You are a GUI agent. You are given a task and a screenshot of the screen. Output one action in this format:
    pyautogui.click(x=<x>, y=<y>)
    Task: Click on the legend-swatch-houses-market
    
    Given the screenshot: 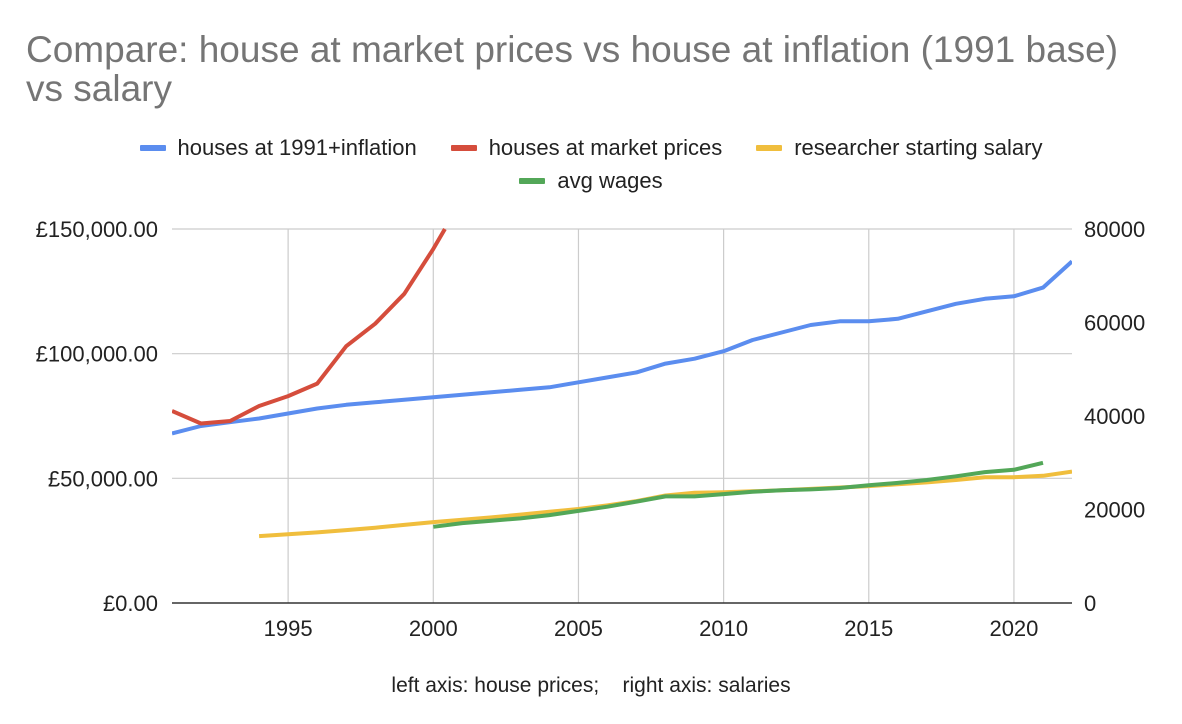 What is the action you would take?
    pyautogui.click(x=463, y=148)
    